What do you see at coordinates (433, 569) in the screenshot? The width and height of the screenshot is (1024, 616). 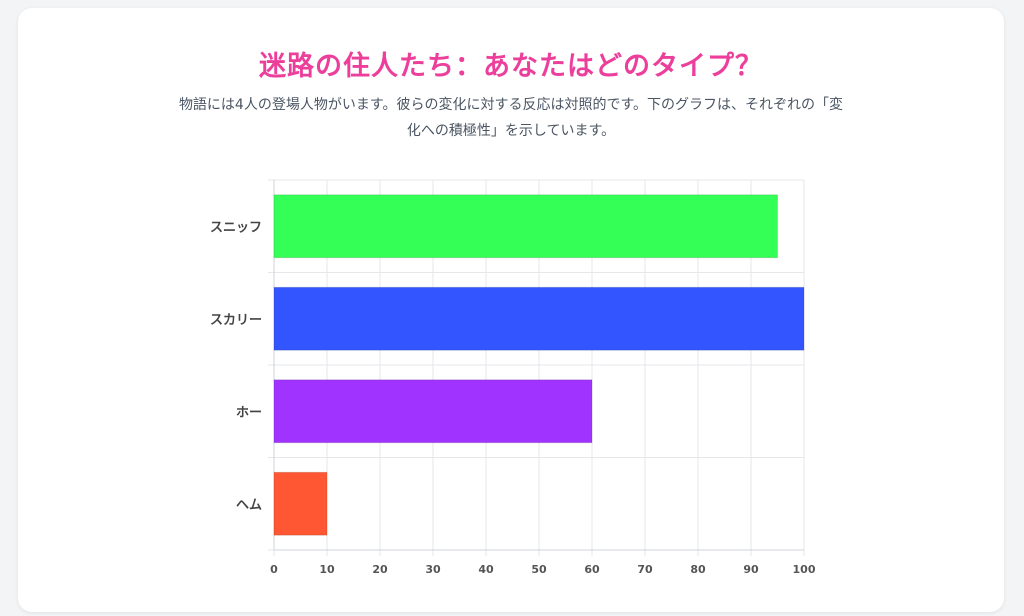 I see `x-tick-label: 30` at bounding box center [433, 569].